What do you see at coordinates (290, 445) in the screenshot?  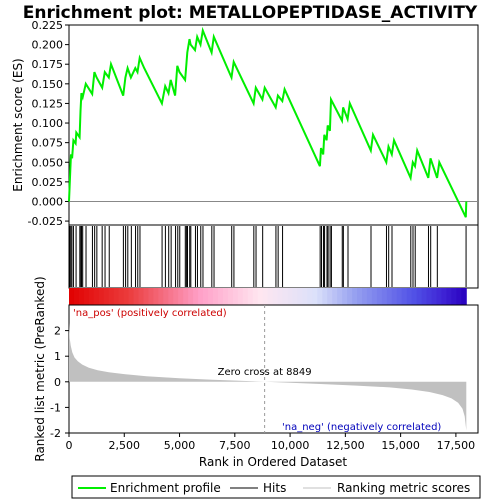 I see `x-tick-label: 10,000` at bounding box center [290, 445].